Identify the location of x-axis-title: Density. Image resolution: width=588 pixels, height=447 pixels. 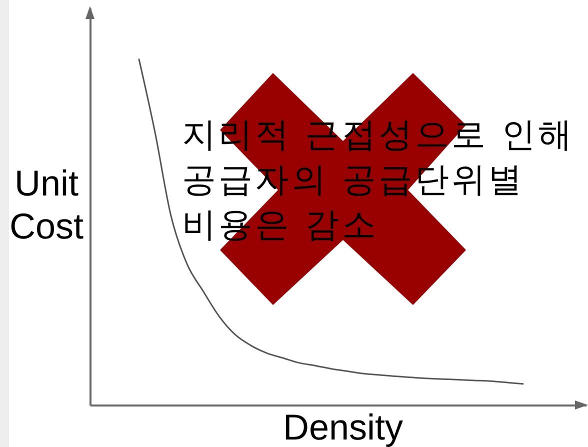
(343, 426).